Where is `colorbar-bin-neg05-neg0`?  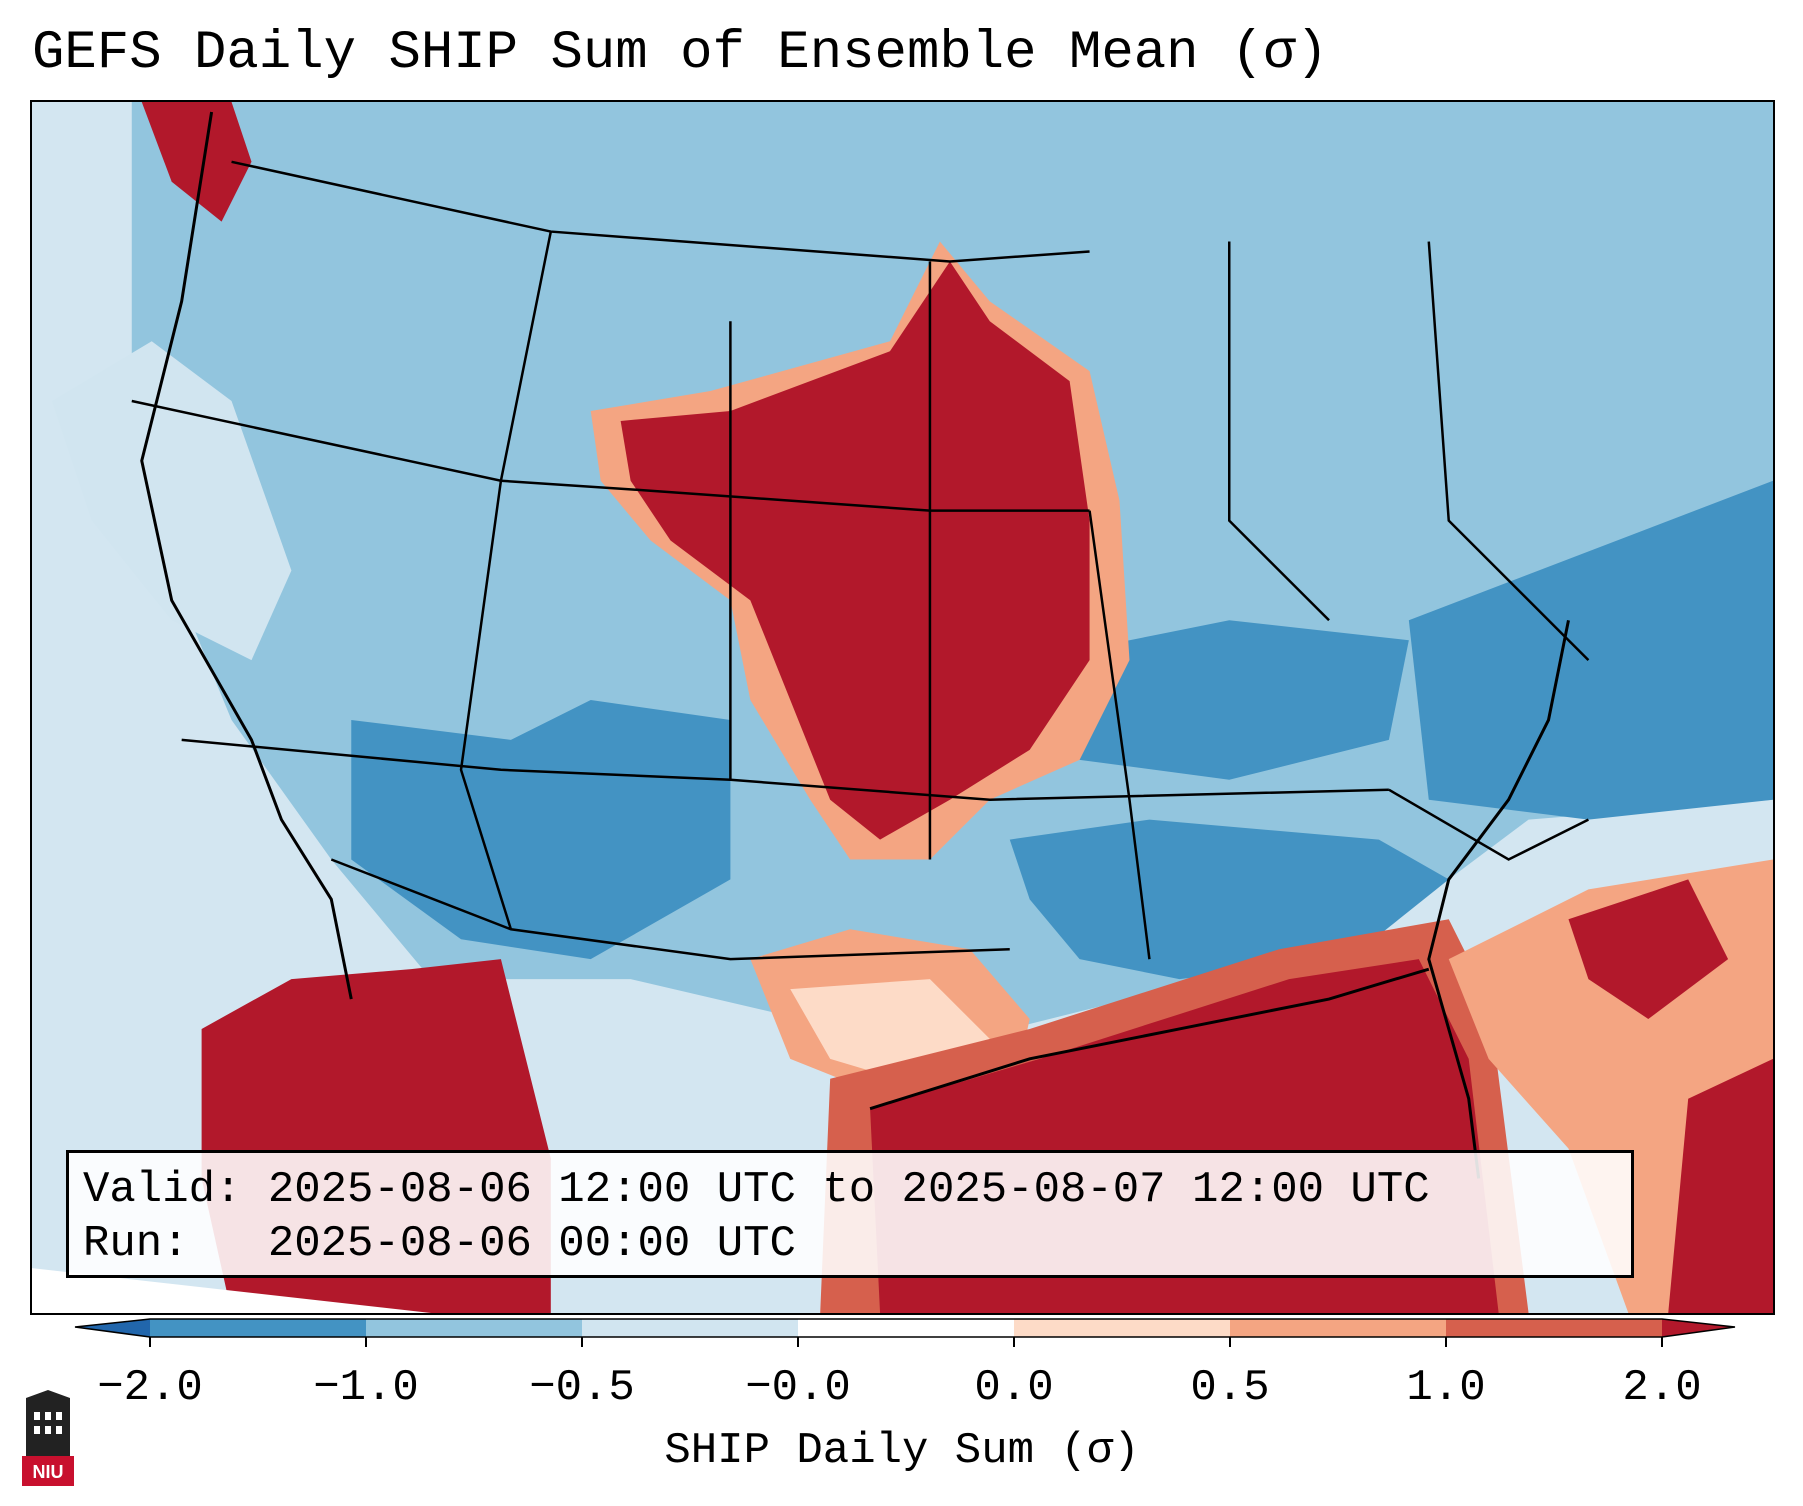
colorbar-bin-neg05-neg0 is located at coordinates (690, 1328).